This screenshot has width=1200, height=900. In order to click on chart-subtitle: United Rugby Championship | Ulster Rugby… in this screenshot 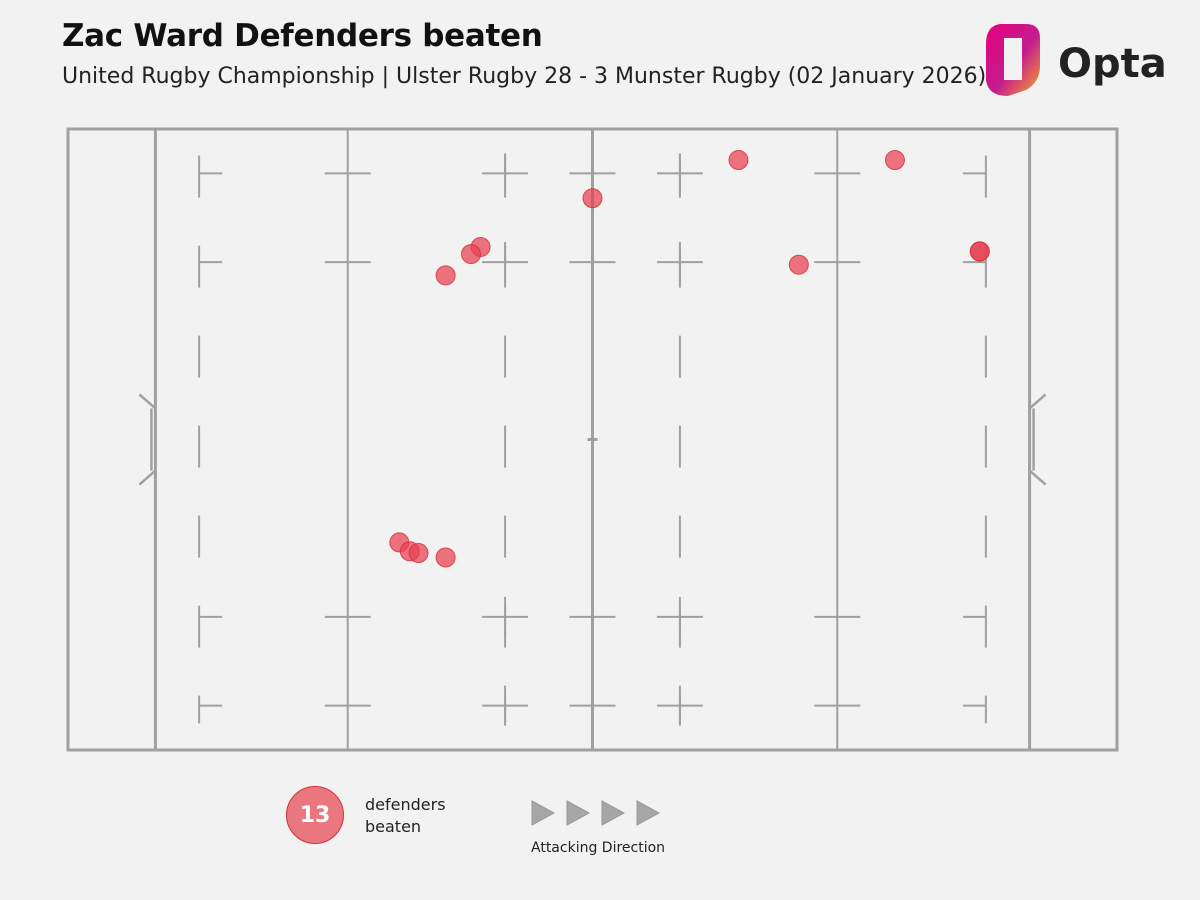, I will do `click(524, 76)`.